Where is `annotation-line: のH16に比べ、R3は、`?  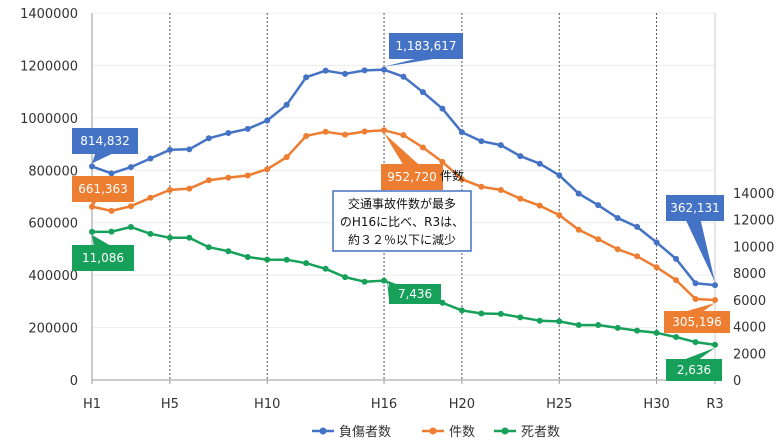 annotation-line: のH16に比べ、R3は、 is located at coordinates (402, 222).